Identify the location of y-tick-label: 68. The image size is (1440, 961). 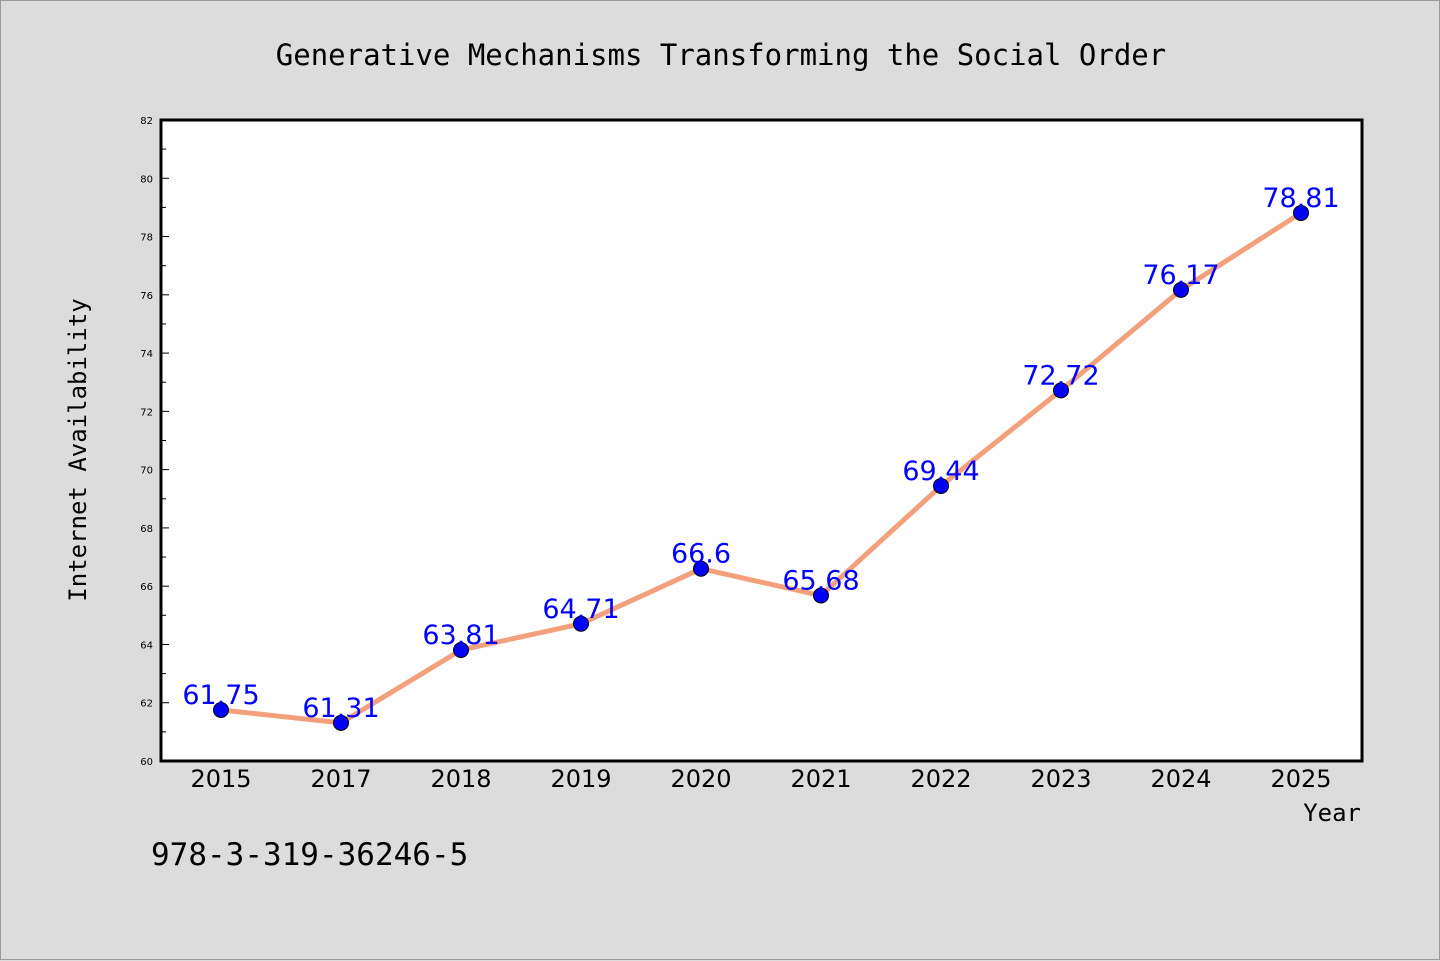
(146, 529).